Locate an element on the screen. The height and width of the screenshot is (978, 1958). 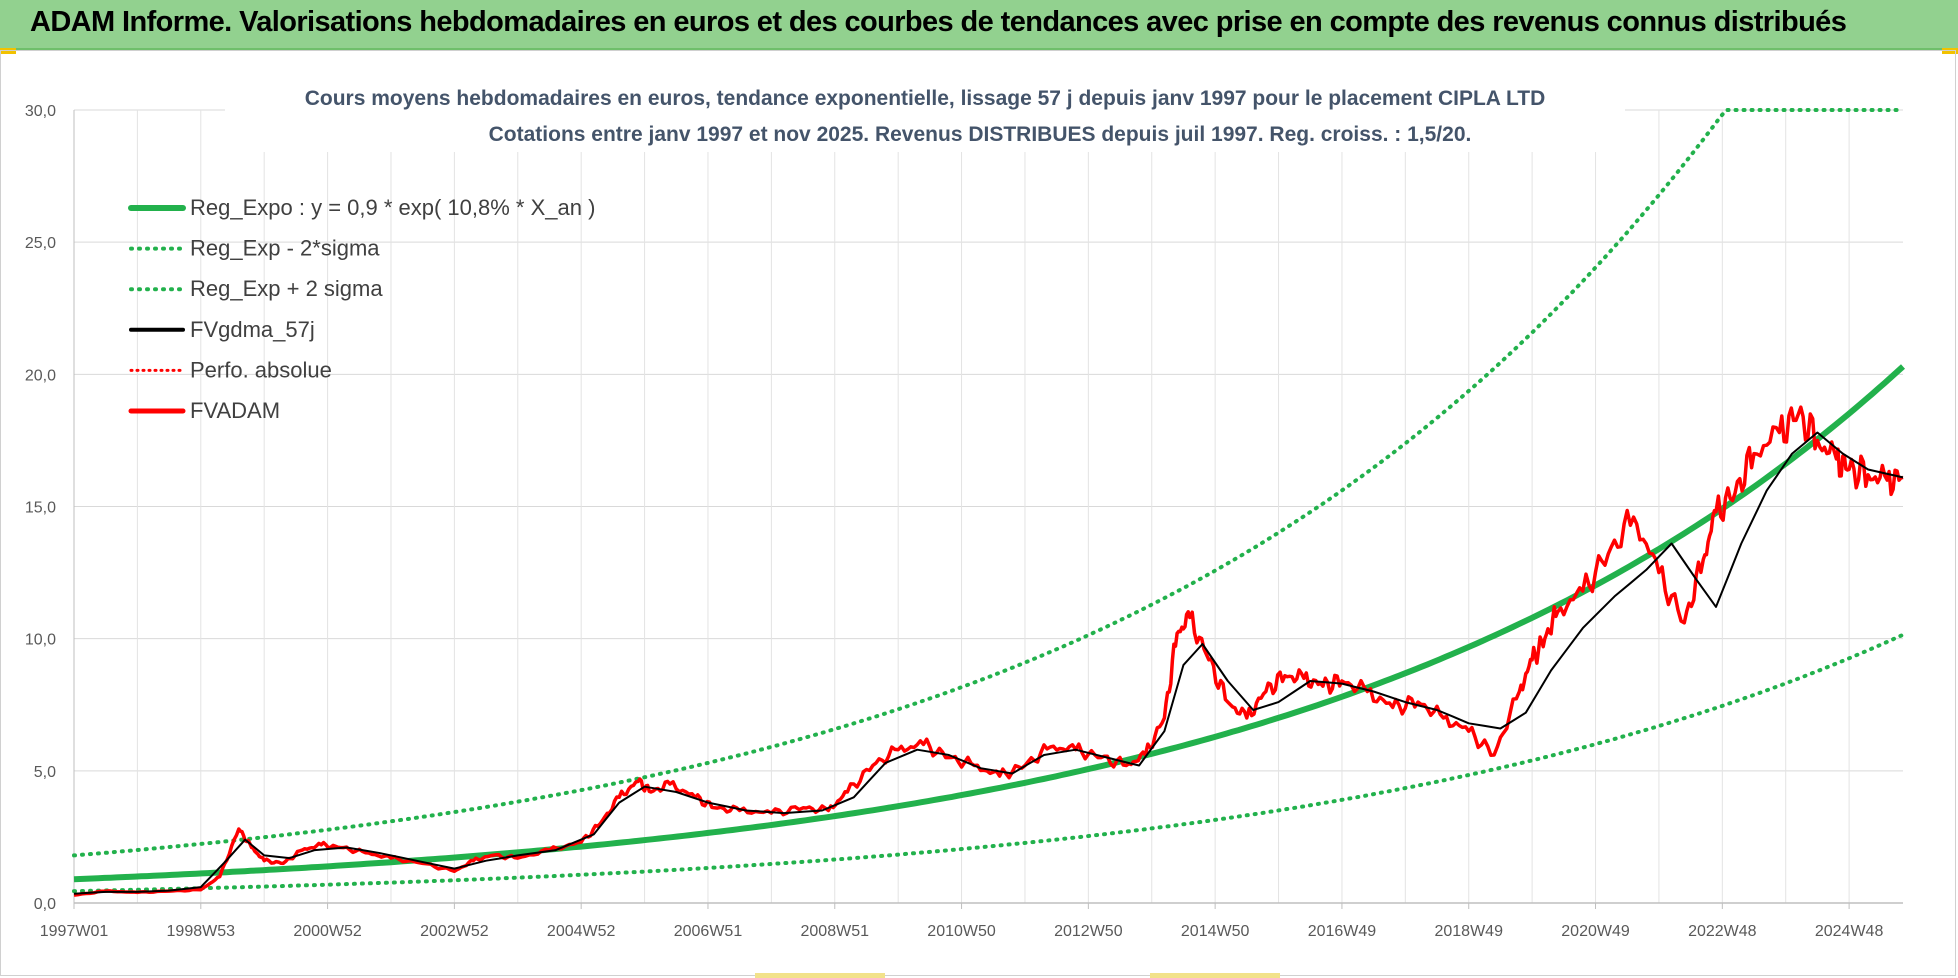
corner-mark-right is located at coordinates (1950, 51).